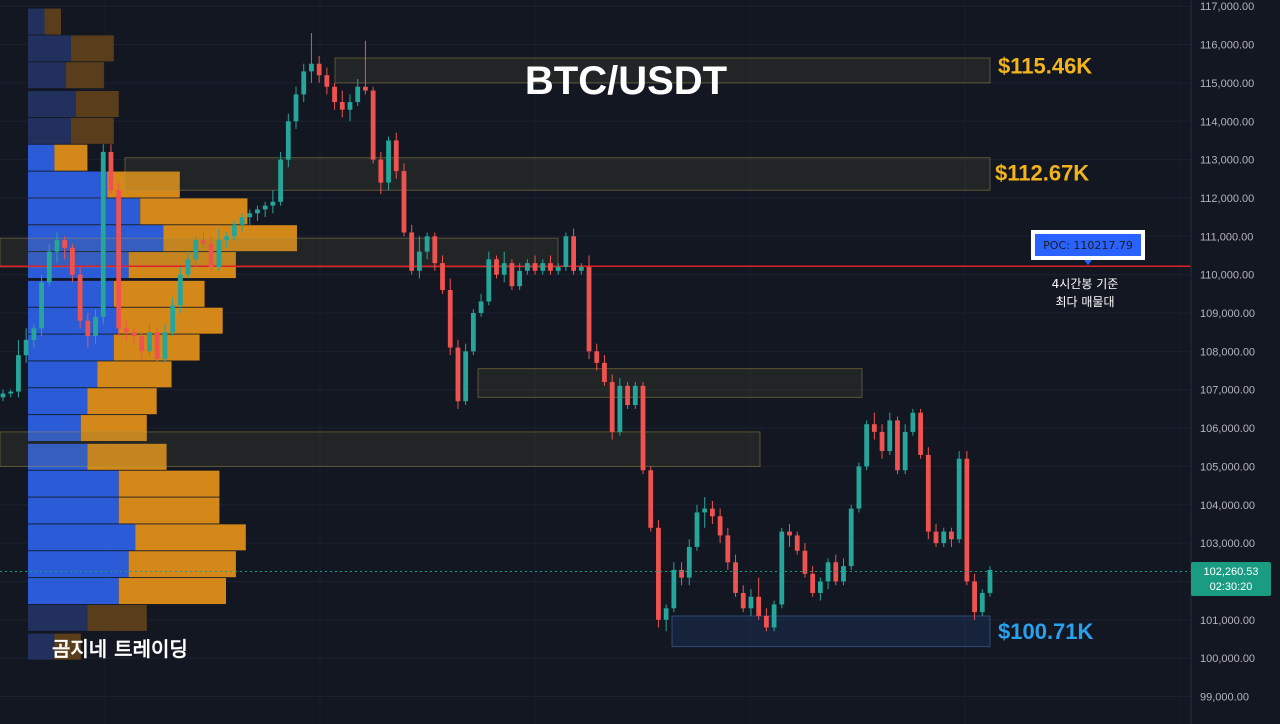  I want to click on poc-box: POC: 110217.79, so click(1088, 247).